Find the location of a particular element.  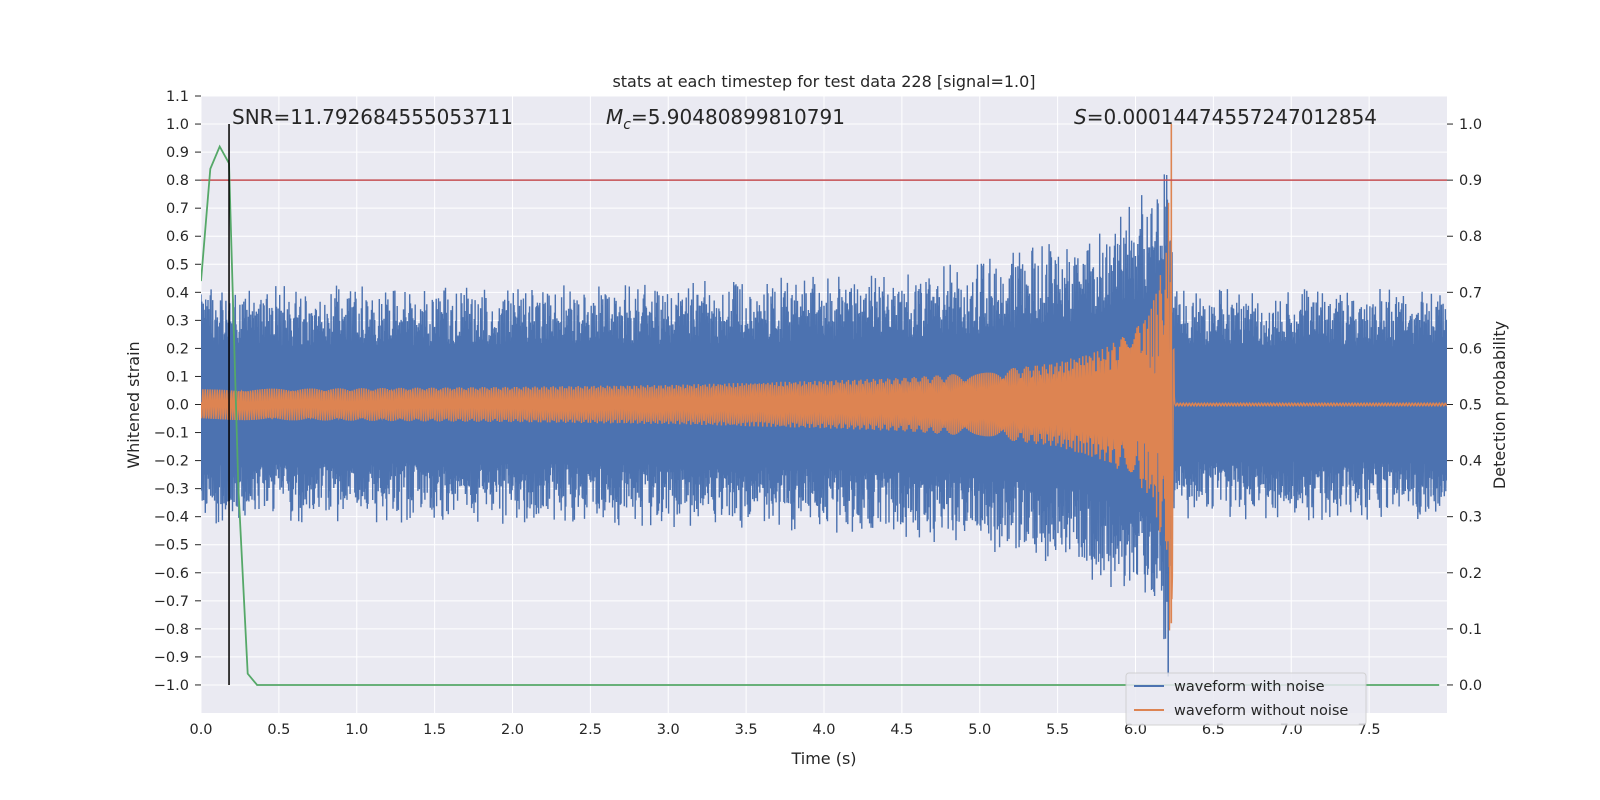

y-right-tick-label: 0.4 is located at coordinates (1470, 462).